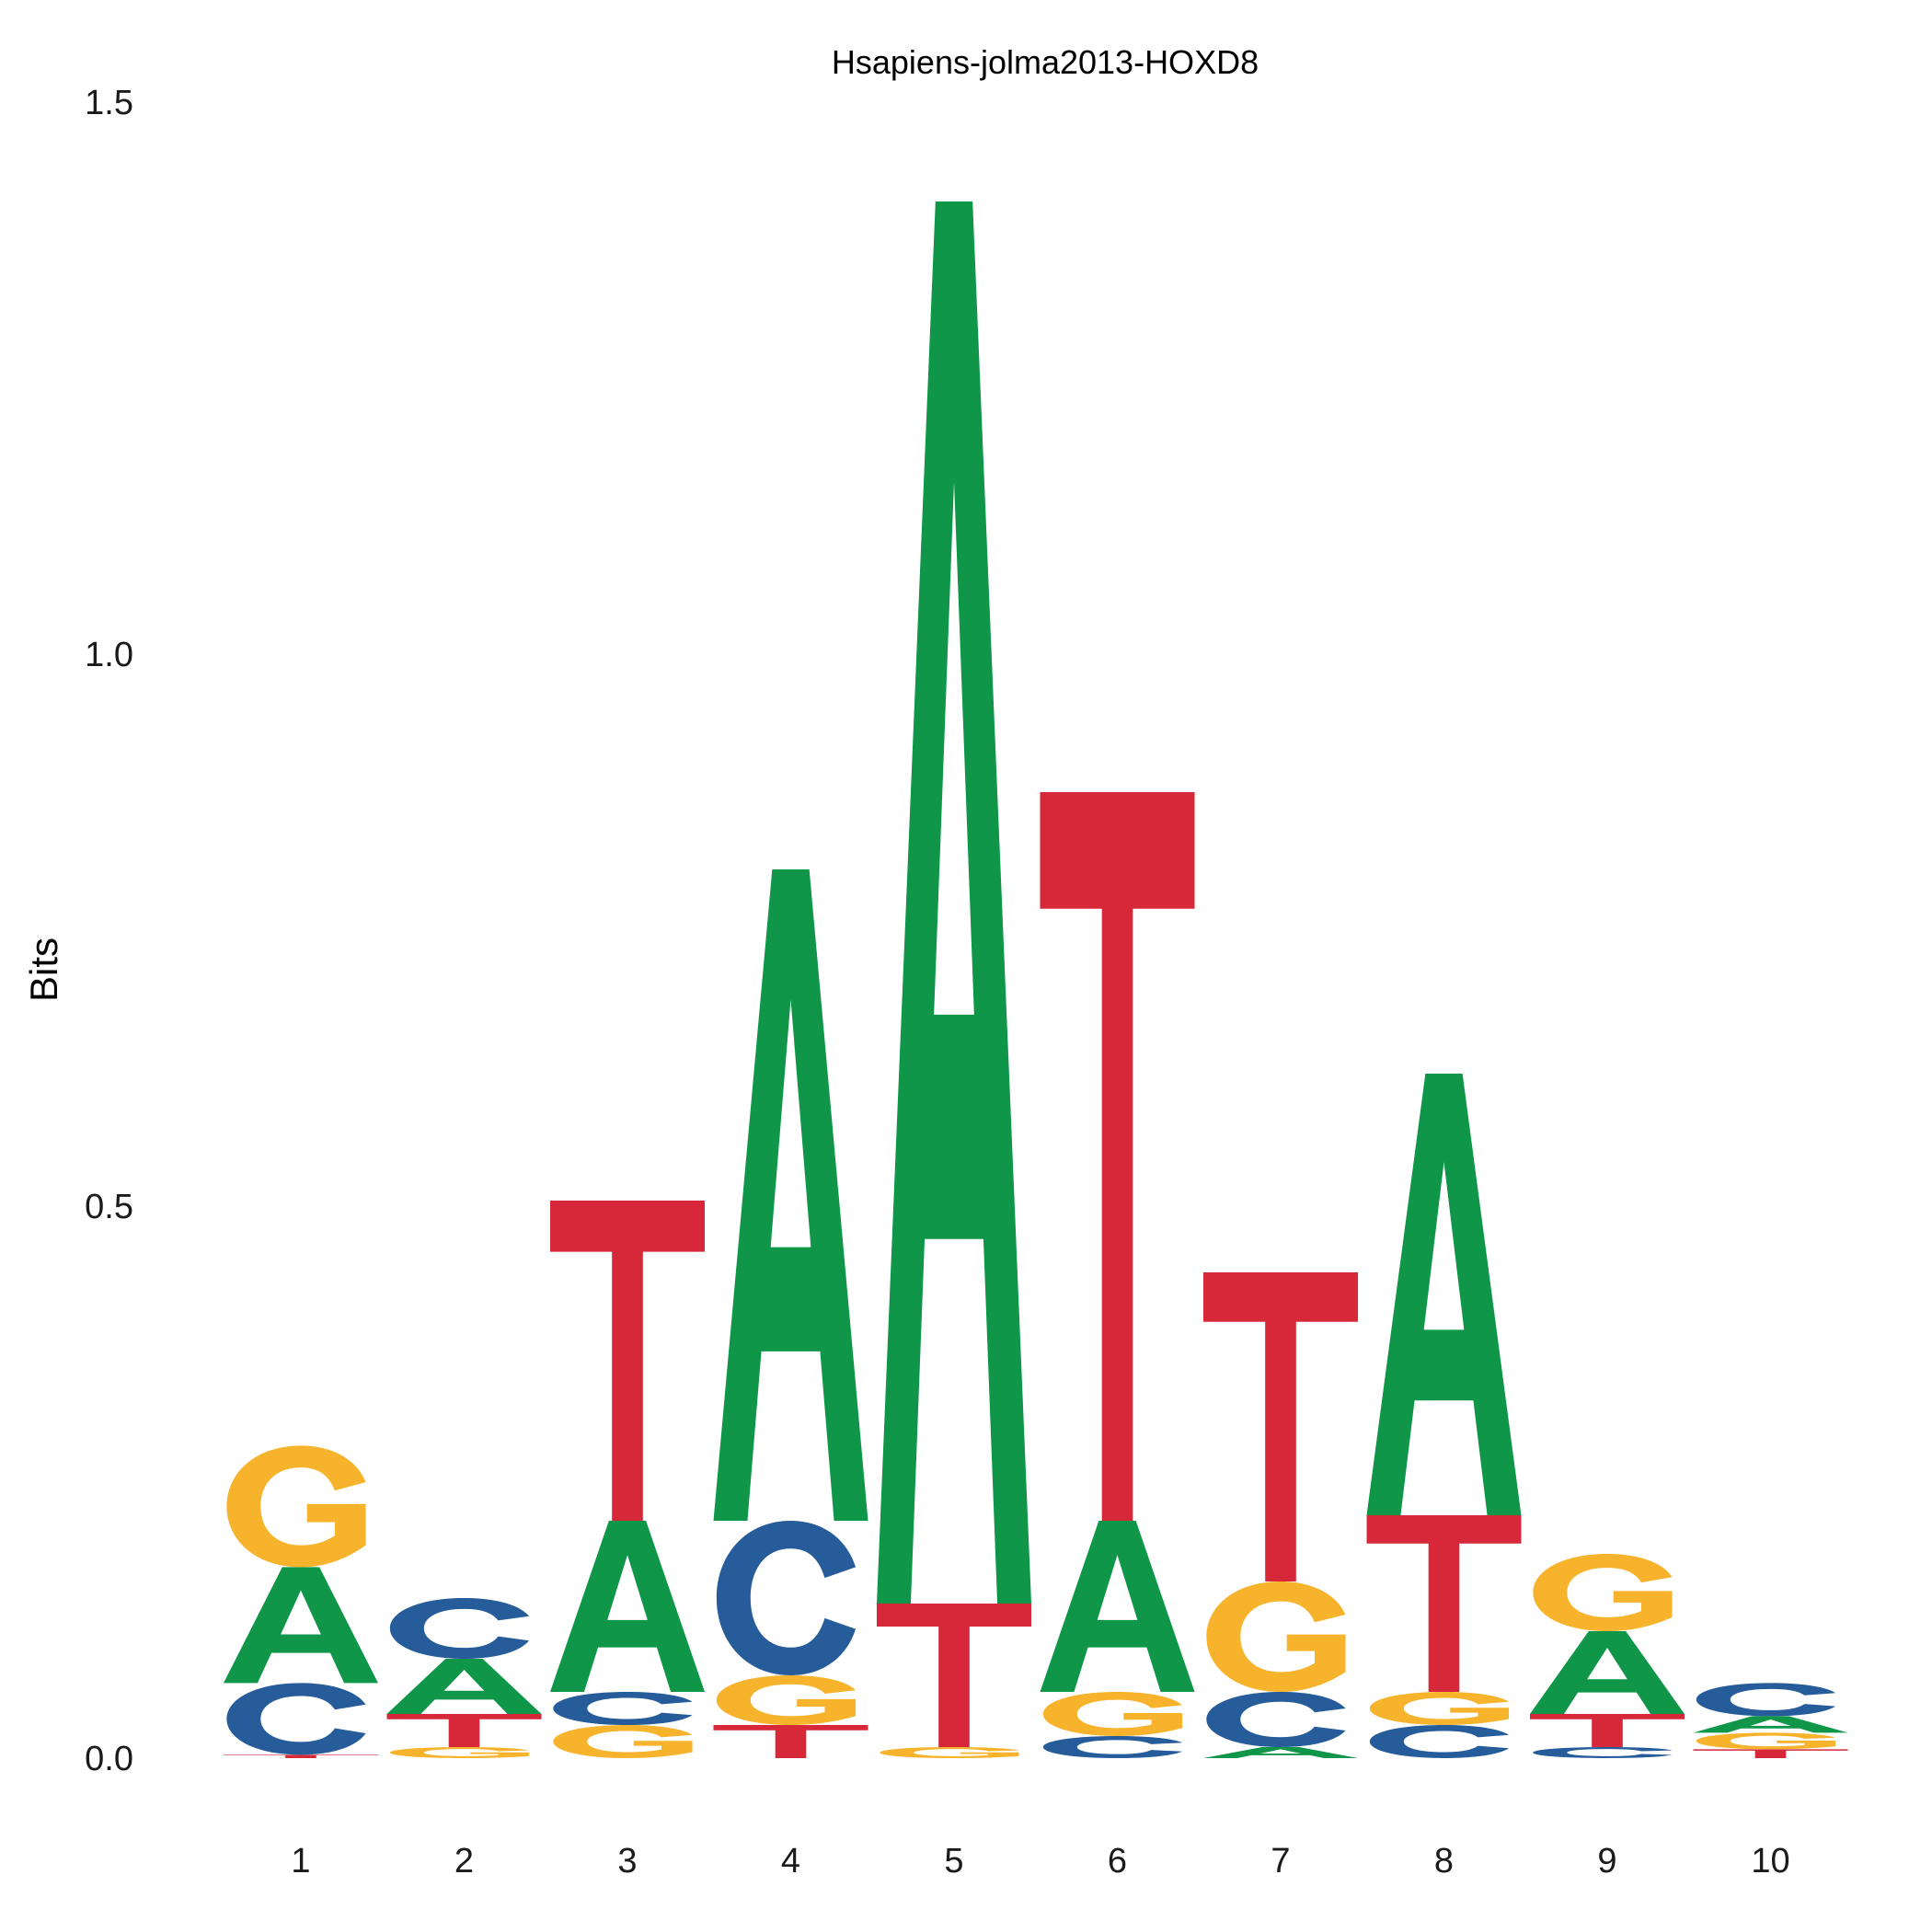 This screenshot has height=1932, width=1932. What do you see at coordinates (1280, 1861) in the screenshot?
I see `x-tick-label: 7` at bounding box center [1280, 1861].